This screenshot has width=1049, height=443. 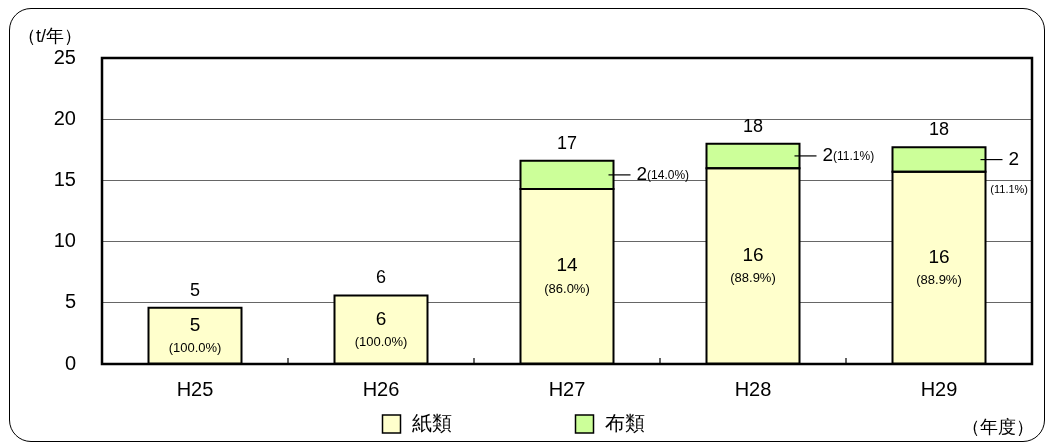 I want to click on x-tick-label: H27, so click(x=567, y=388).